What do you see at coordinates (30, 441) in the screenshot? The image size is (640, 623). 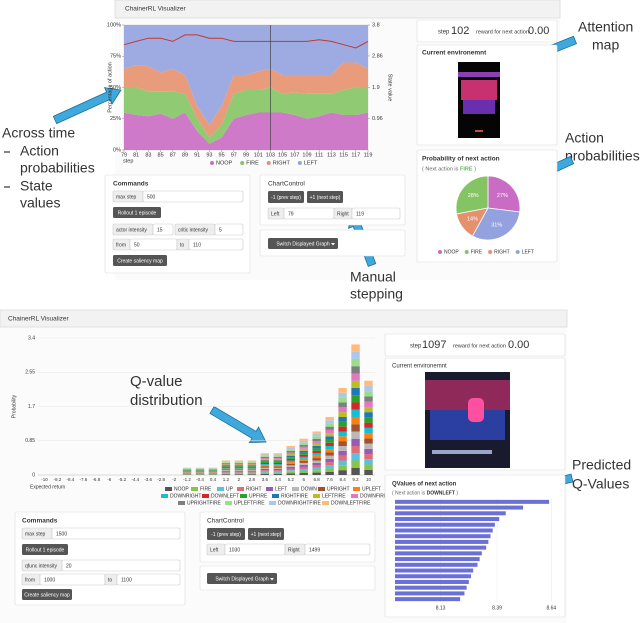 I see `y-tick-label: 0.85` at bounding box center [30, 441].